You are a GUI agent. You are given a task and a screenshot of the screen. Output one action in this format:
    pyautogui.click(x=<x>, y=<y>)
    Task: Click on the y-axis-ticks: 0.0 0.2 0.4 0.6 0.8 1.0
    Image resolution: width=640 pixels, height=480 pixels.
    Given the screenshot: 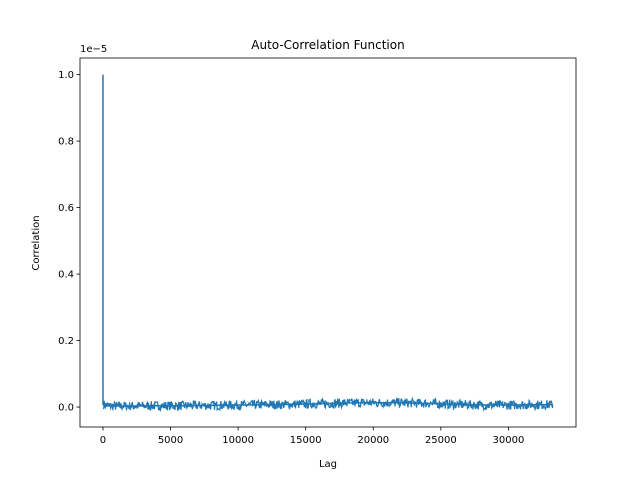 What is the action you would take?
    pyautogui.click(x=69, y=242)
    